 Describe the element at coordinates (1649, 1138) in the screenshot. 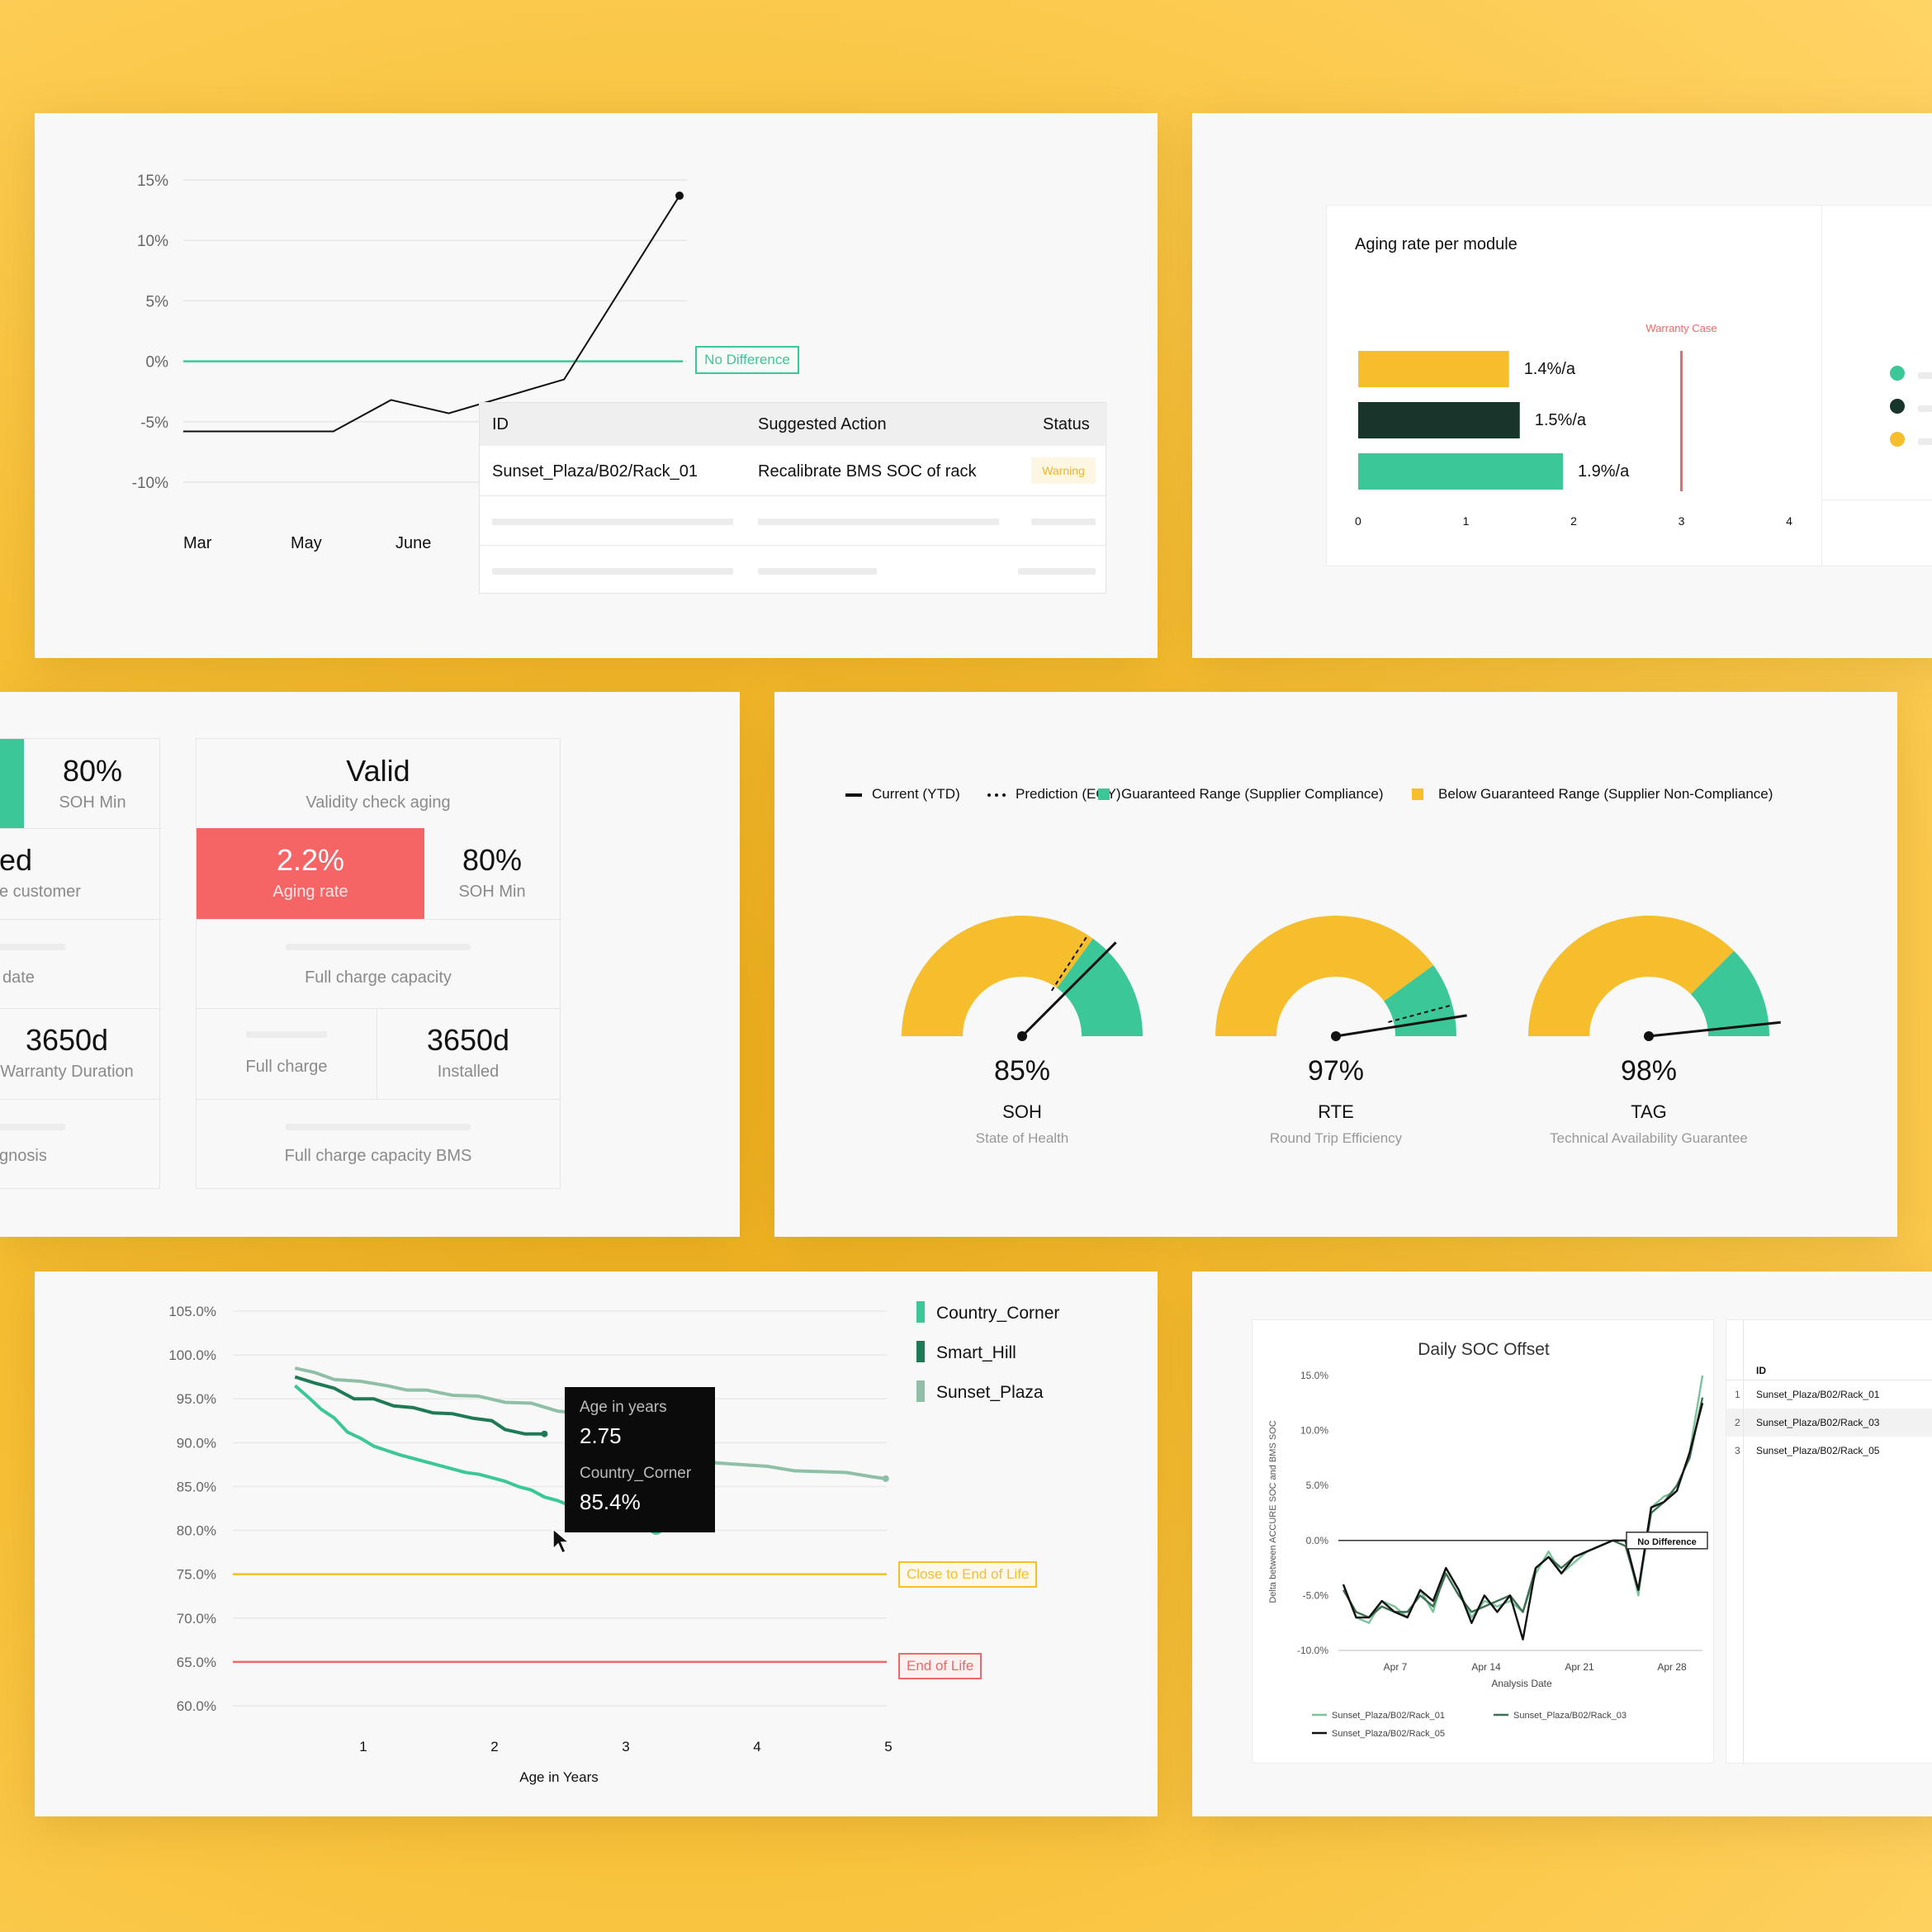

I see `gauge-description: Technical Availability Guarantee` at that location.